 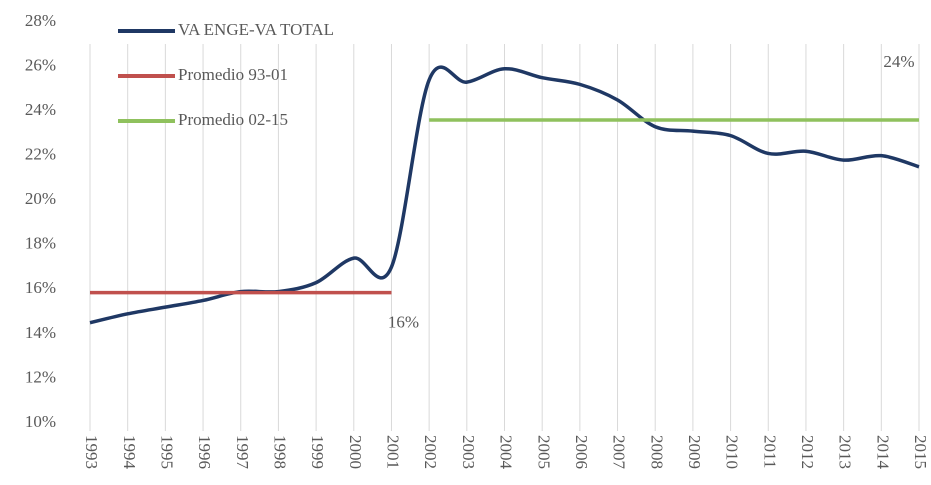 What do you see at coordinates (40, 198) in the screenshot?
I see `y-tick-label: 20%` at bounding box center [40, 198].